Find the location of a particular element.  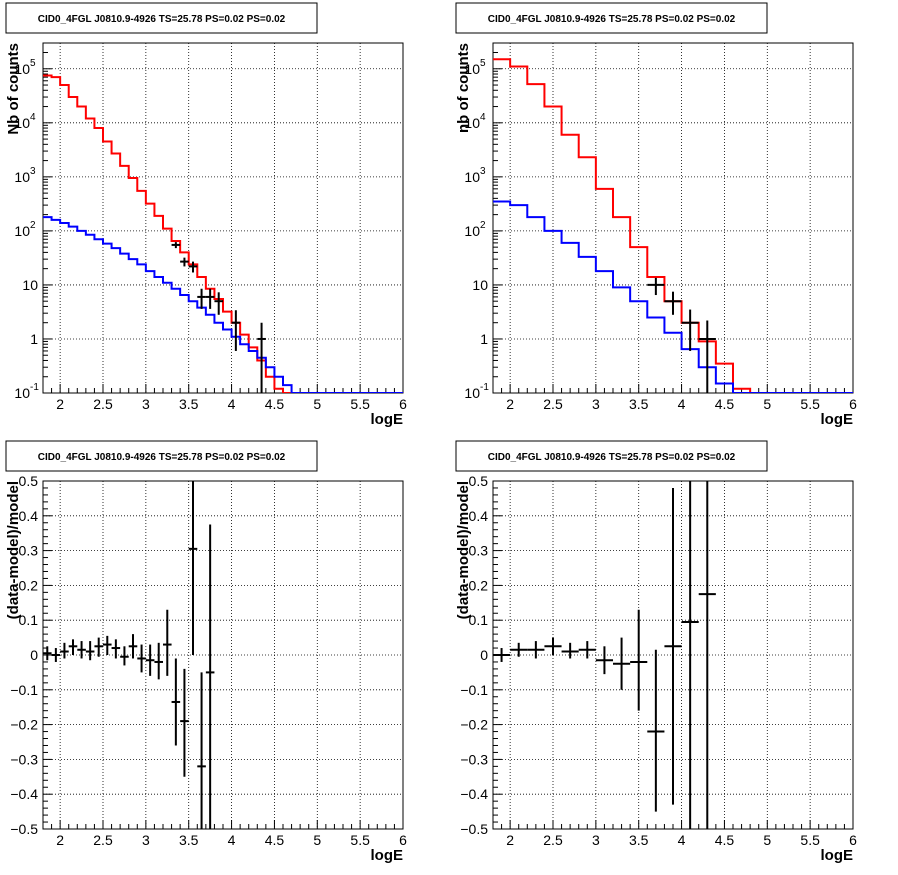

title-box is located at coordinates (611, 456).